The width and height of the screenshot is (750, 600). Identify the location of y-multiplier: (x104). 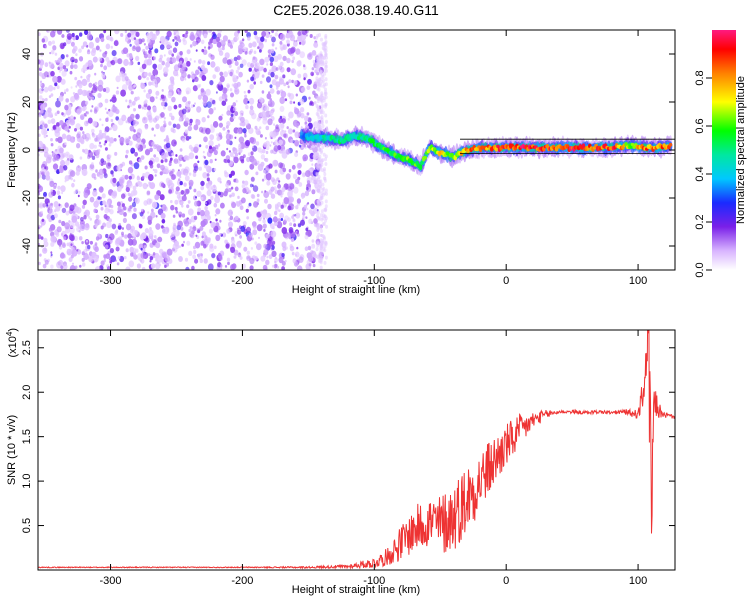
(12, 343).